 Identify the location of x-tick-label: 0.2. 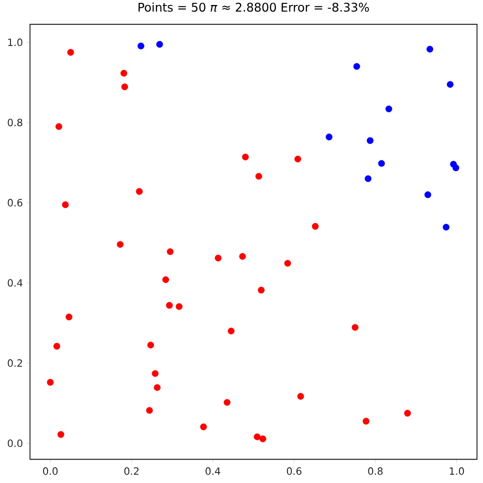
(131, 471).